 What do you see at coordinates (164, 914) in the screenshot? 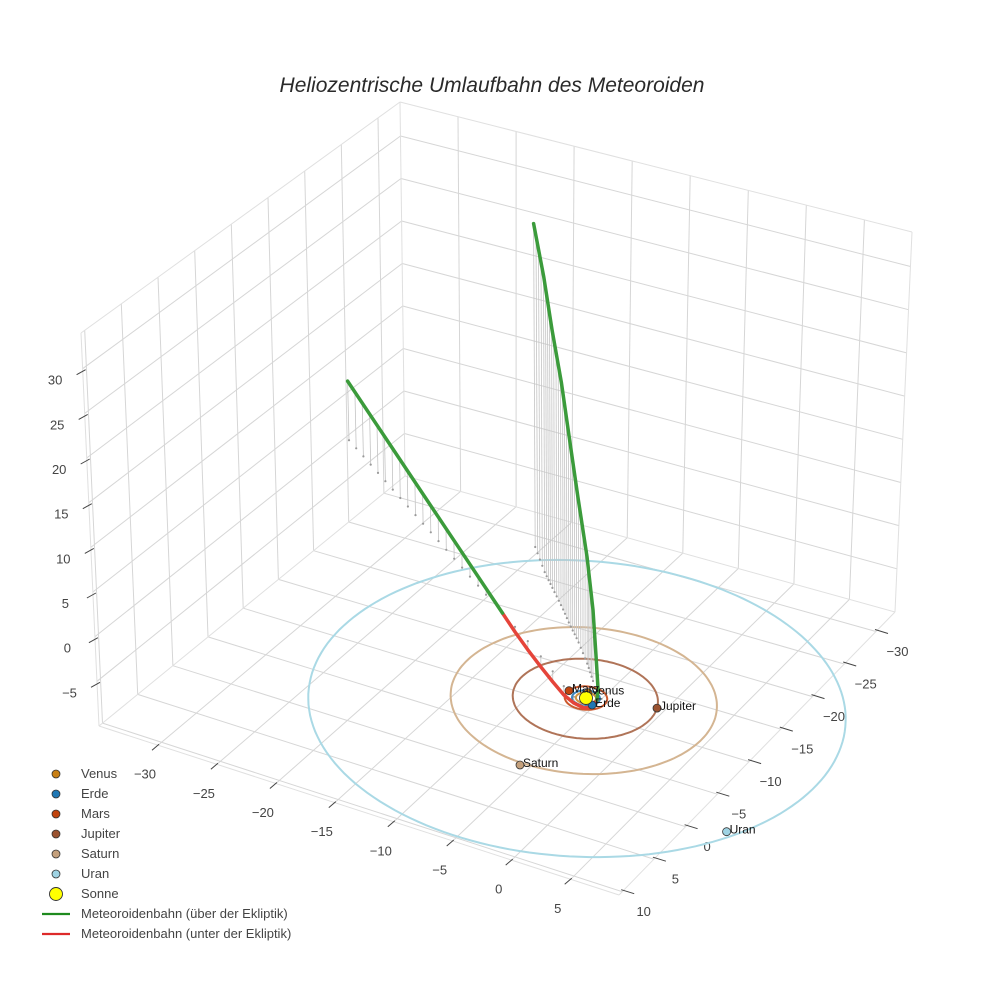
I see `legend-item-trajectory-above: Meteoroidenbahn (über der Ekliptik)` at bounding box center [164, 914].